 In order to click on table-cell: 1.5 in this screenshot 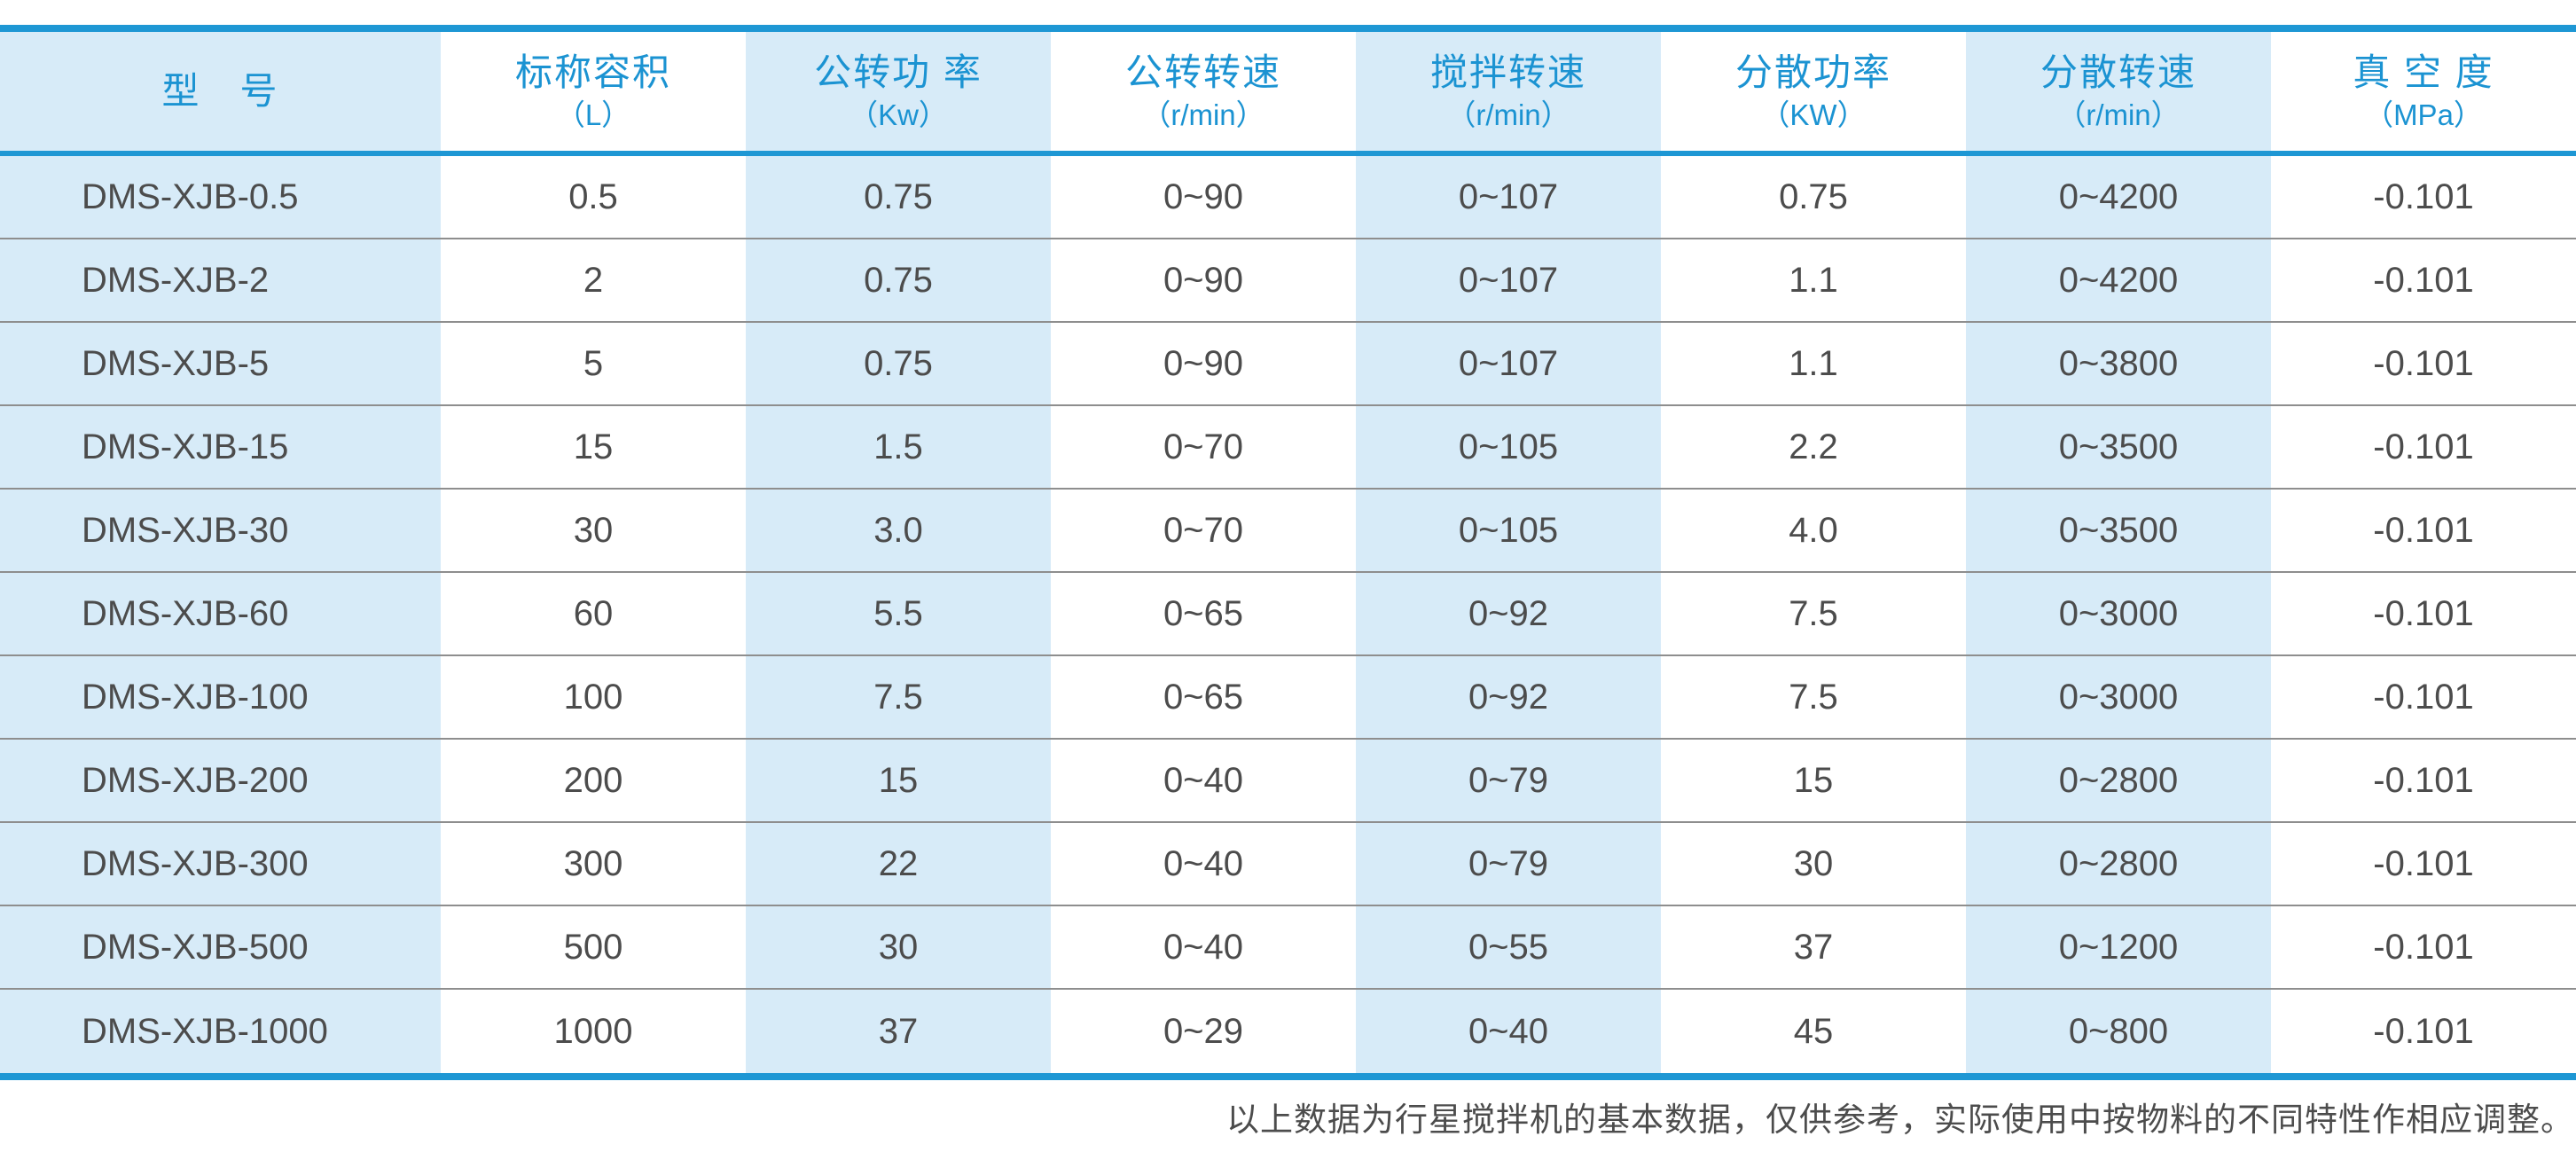, I will do `click(898, 447)`.